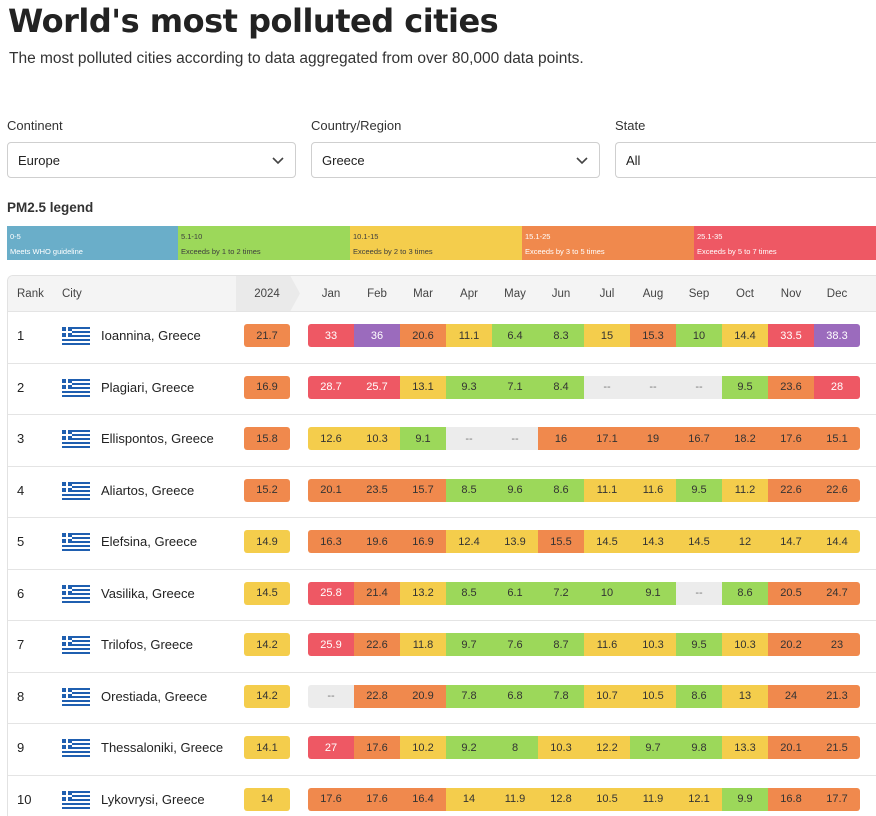 Image resolution: width=876 pixels, height=816 pixels. Describe the element at coordinates (331, 294) in the screenshot. I see `month-header-jan: Jan` at that location.